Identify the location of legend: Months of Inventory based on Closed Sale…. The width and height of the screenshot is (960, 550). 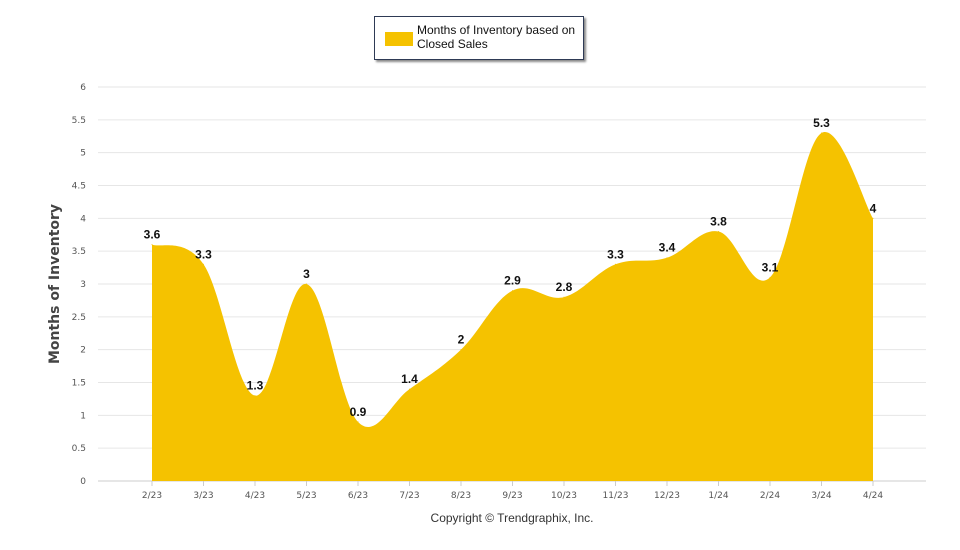
(479, 38).